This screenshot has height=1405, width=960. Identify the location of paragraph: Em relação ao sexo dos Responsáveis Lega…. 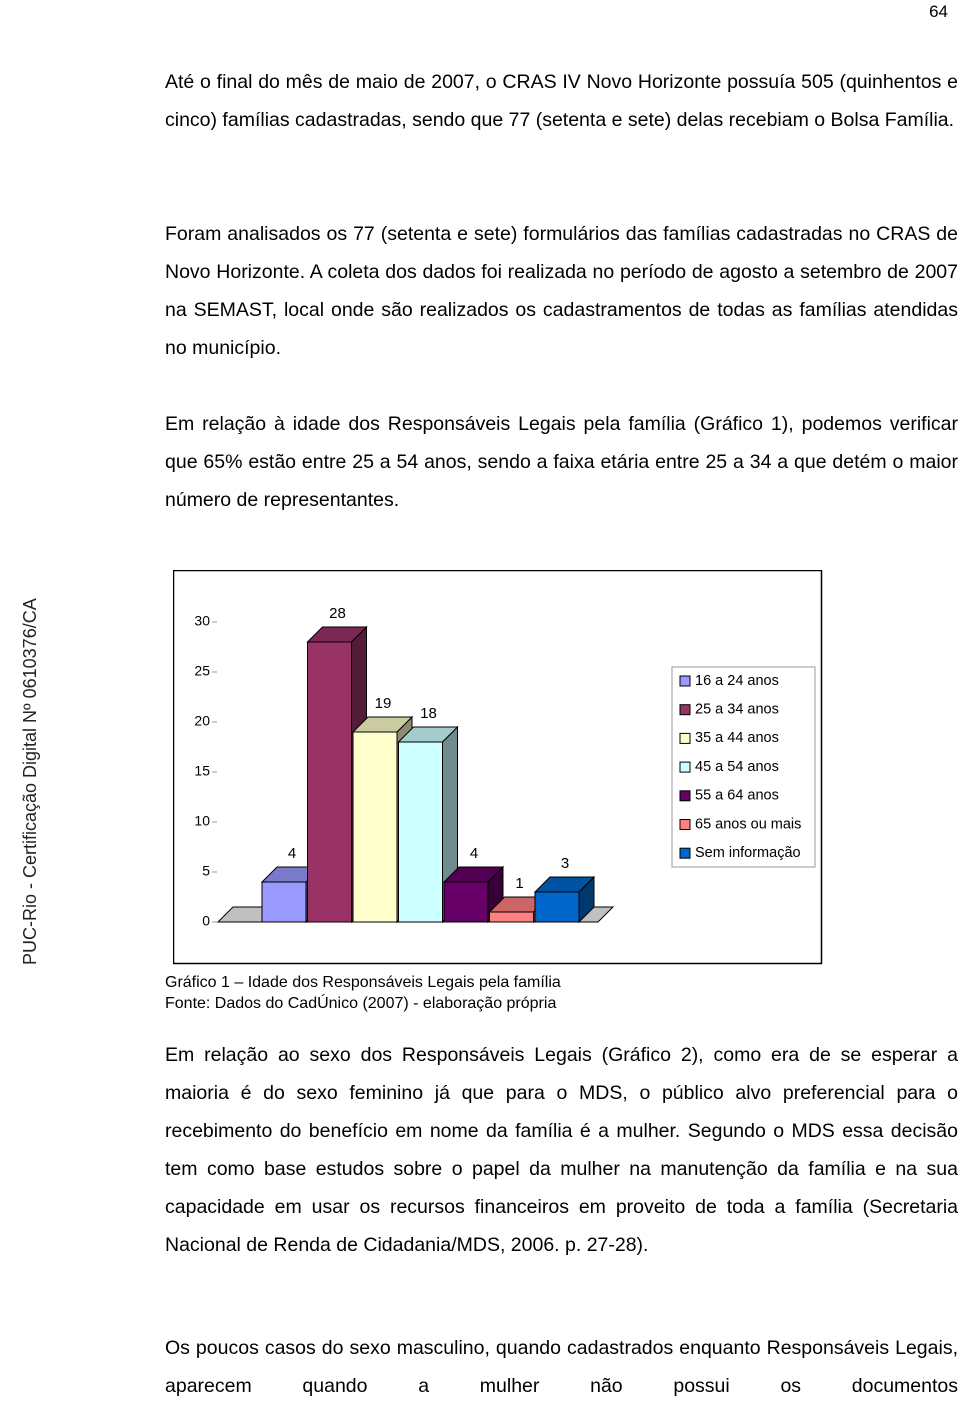
(561, 1150).